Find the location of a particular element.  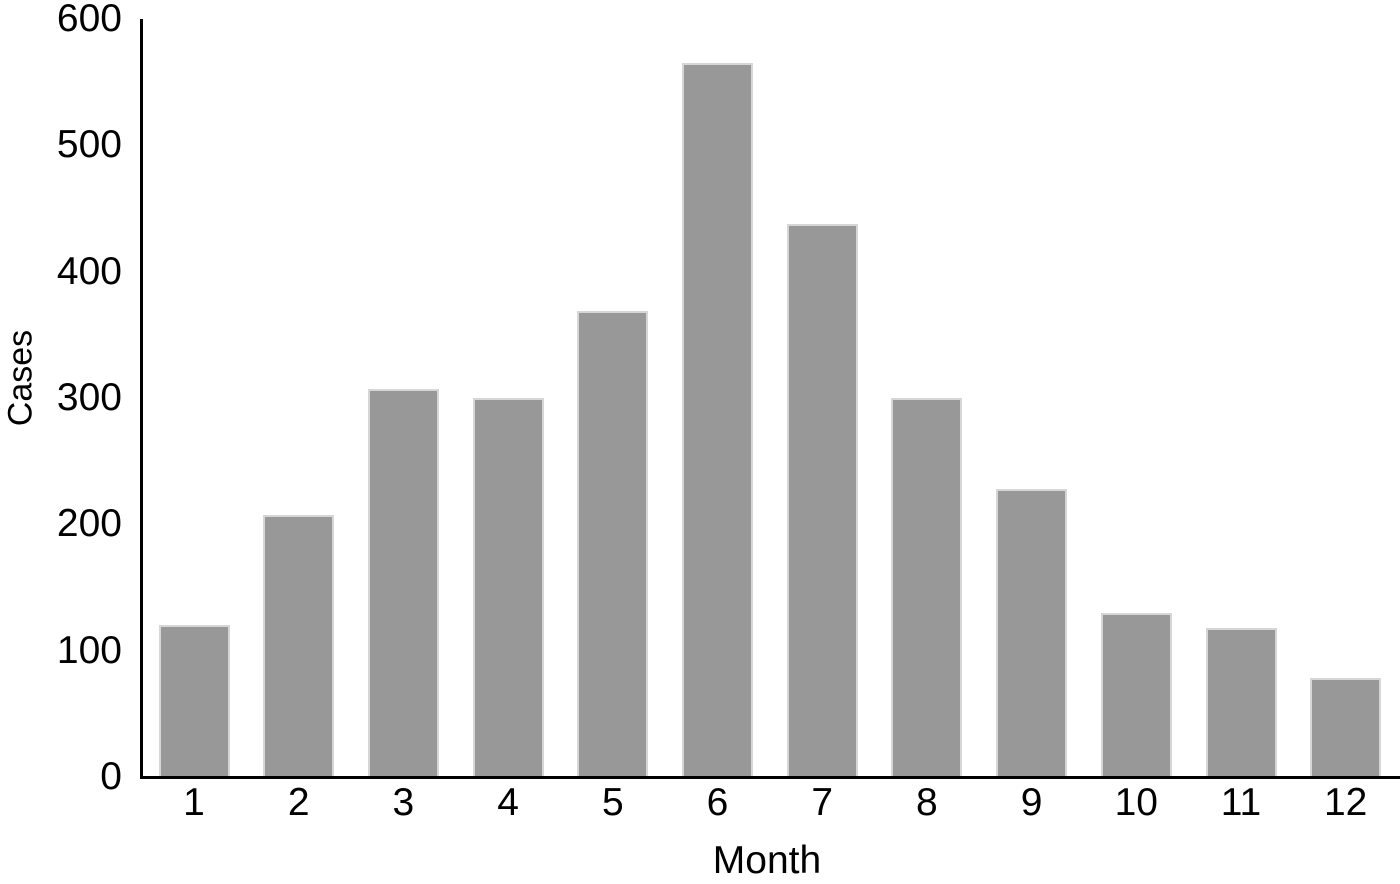

y-tick-label: 200 is located at coordinates (89, 524).